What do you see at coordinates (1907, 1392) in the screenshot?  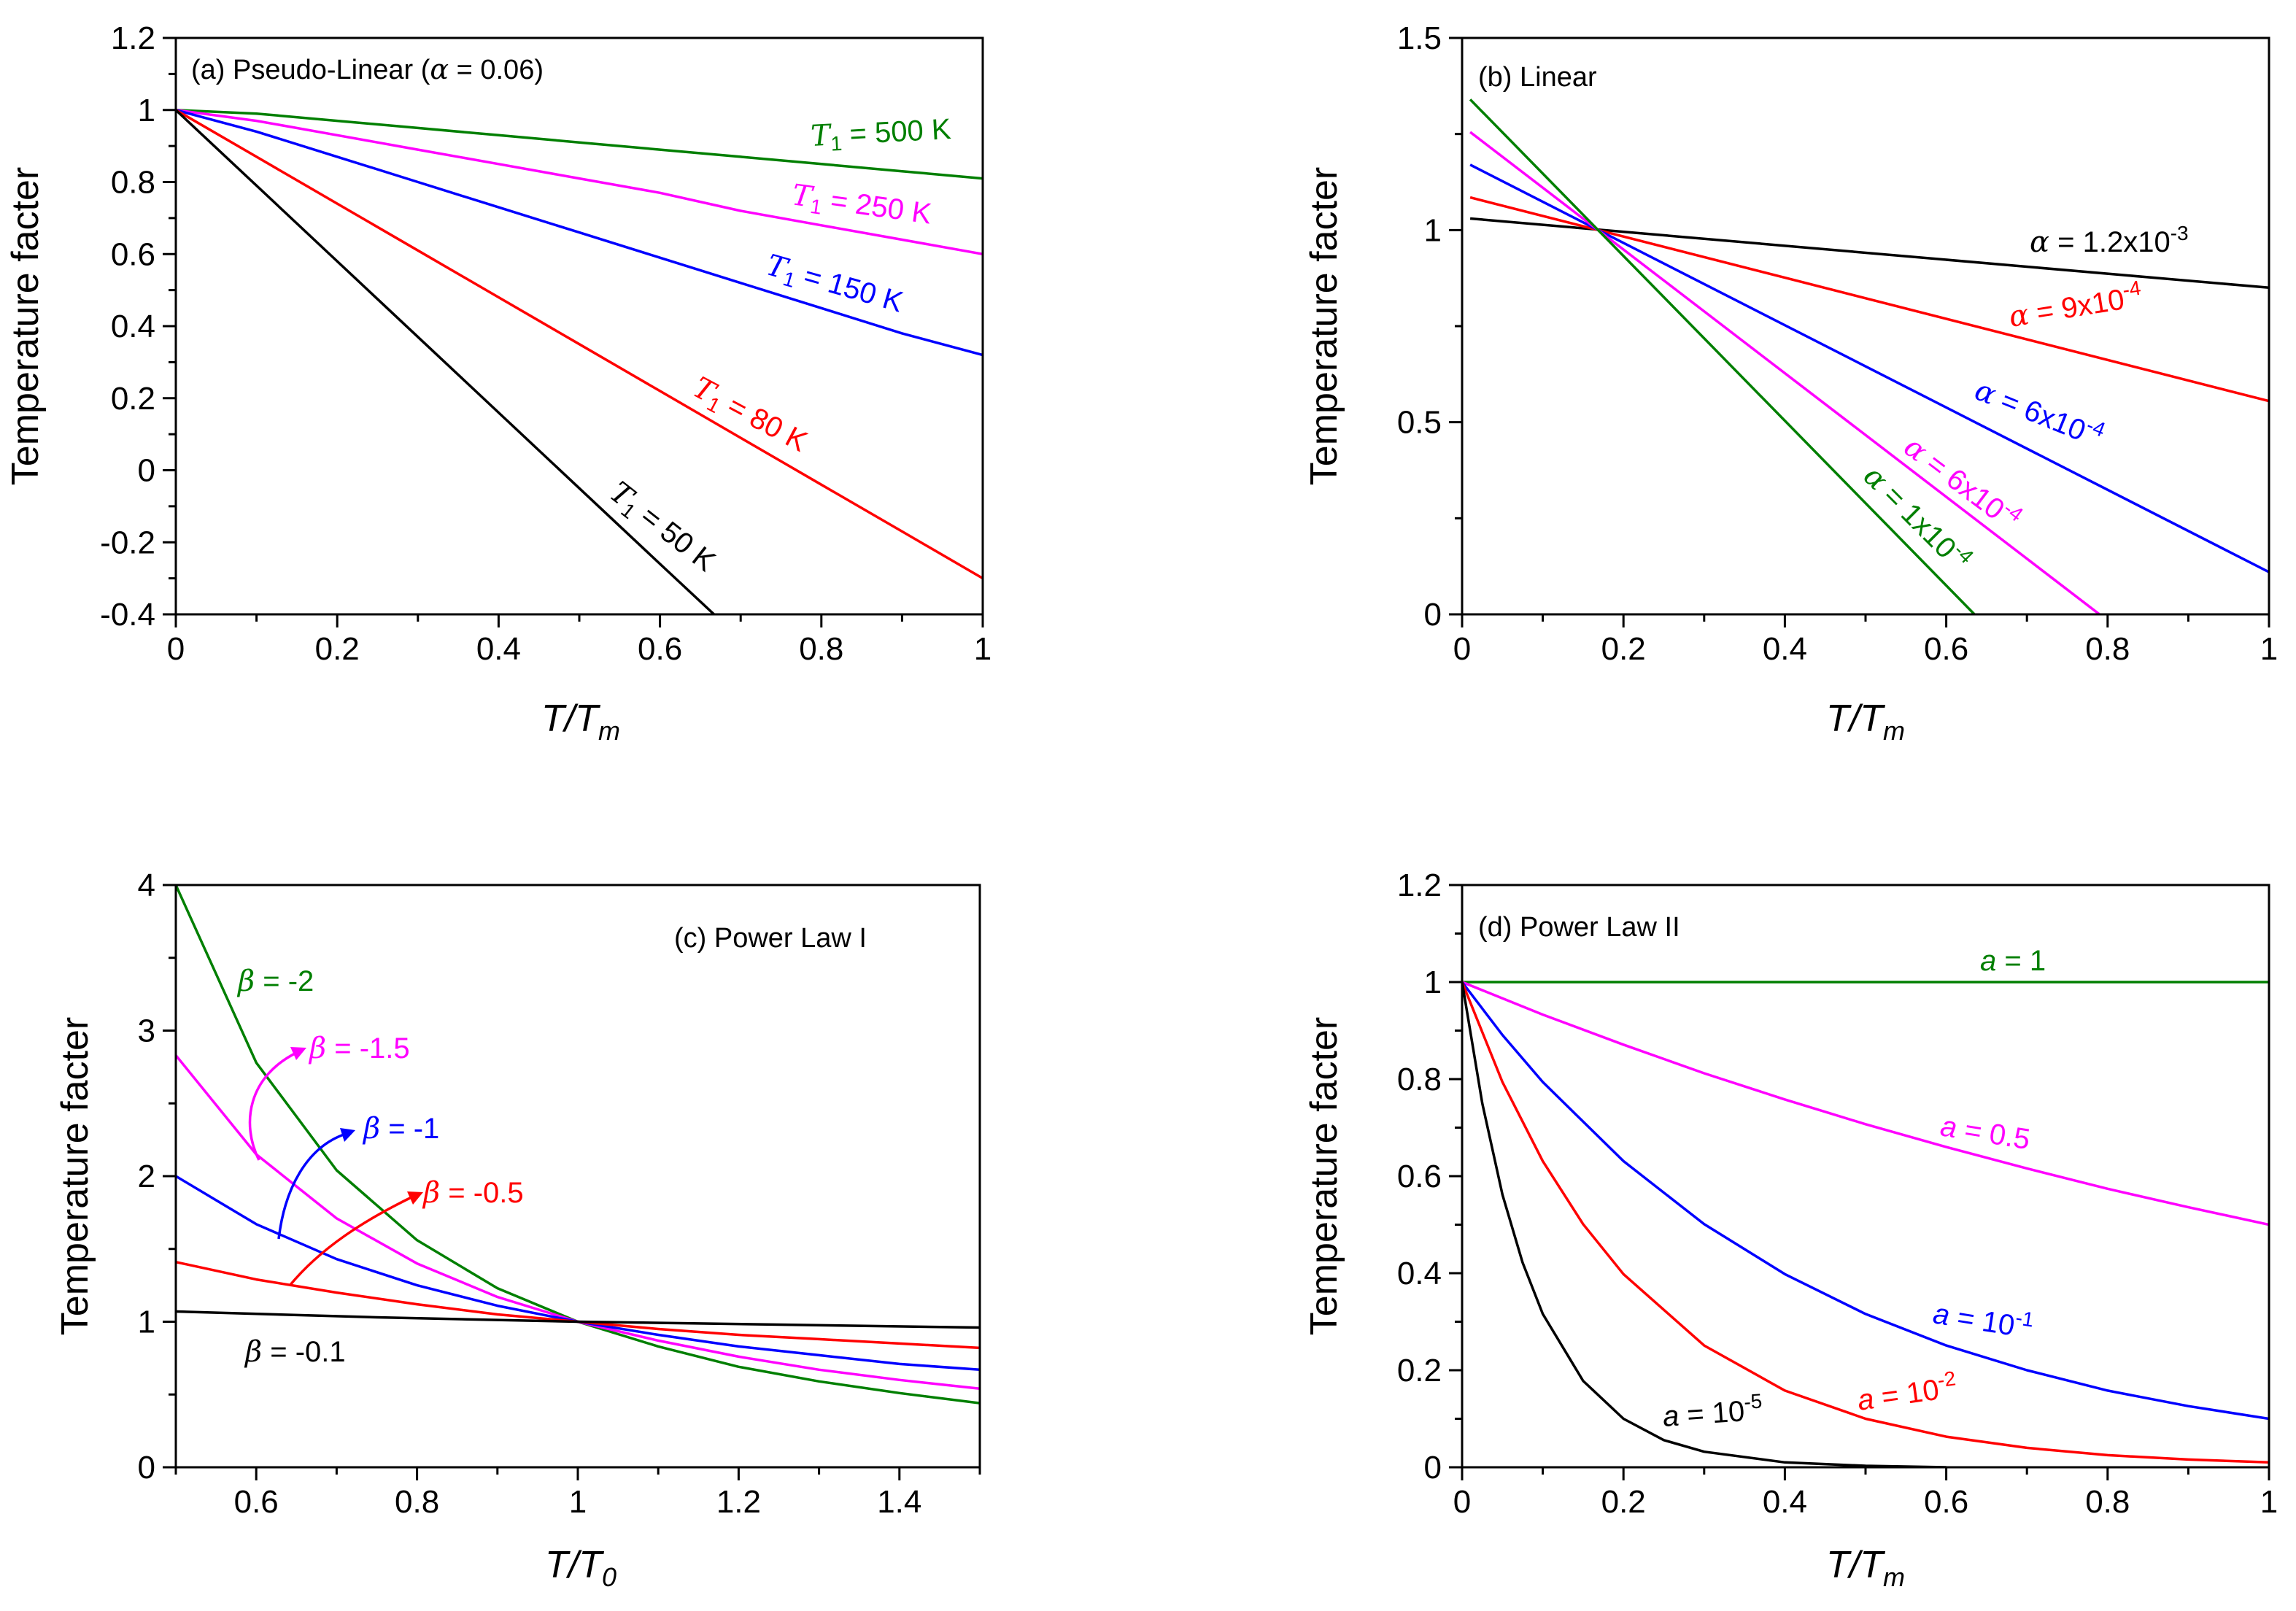 I see `label-d-a-1e-2: a = 10-2` at bounding box center [1907, 1392].